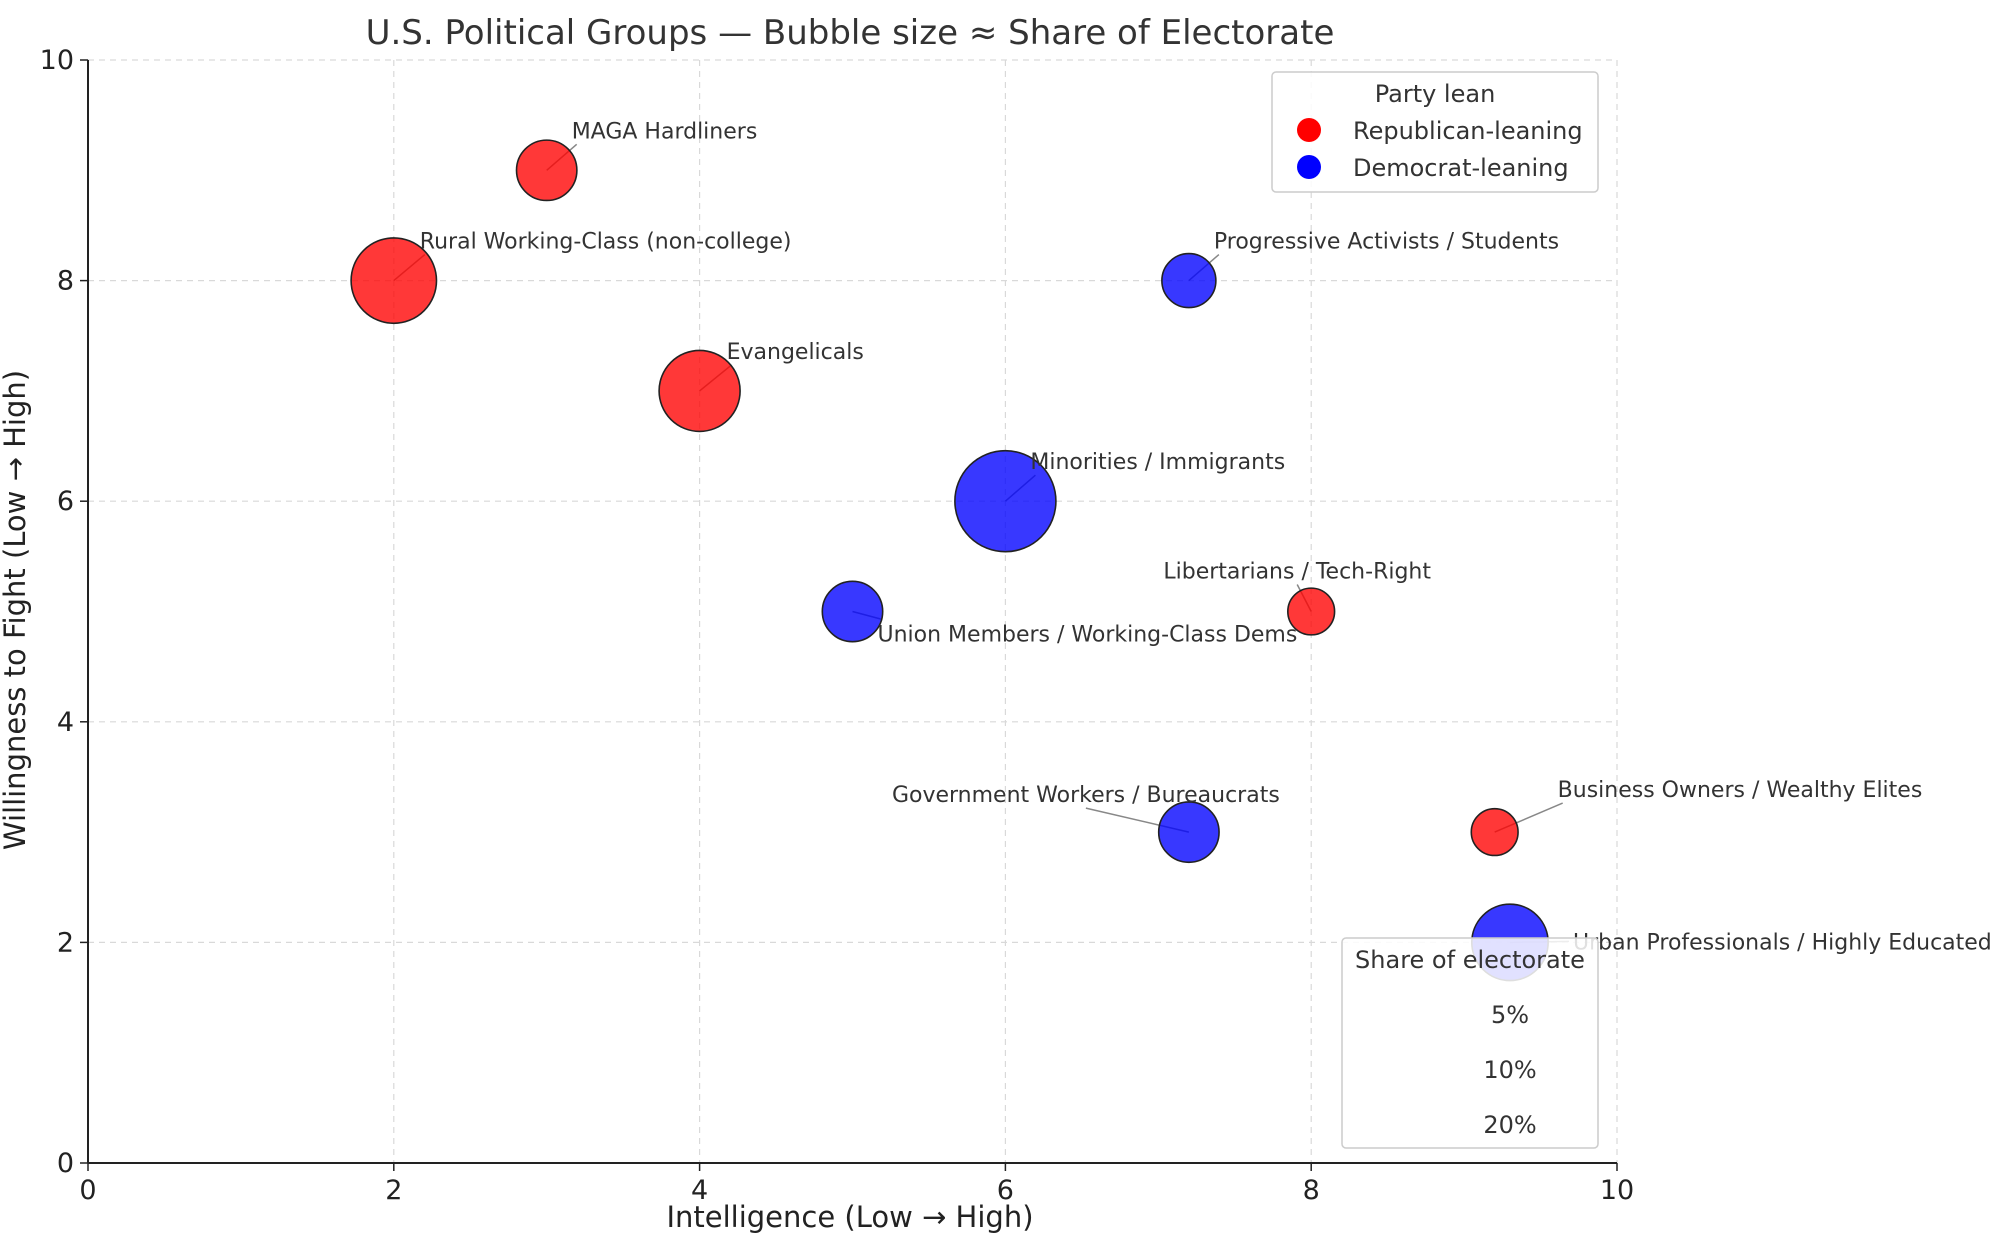 Image resolution: width=2000 pixels, height=1247 pixels. Describe the element at coordinates (87, 1190) in the screenshot. I see `x-tick-label: 0` at that location.